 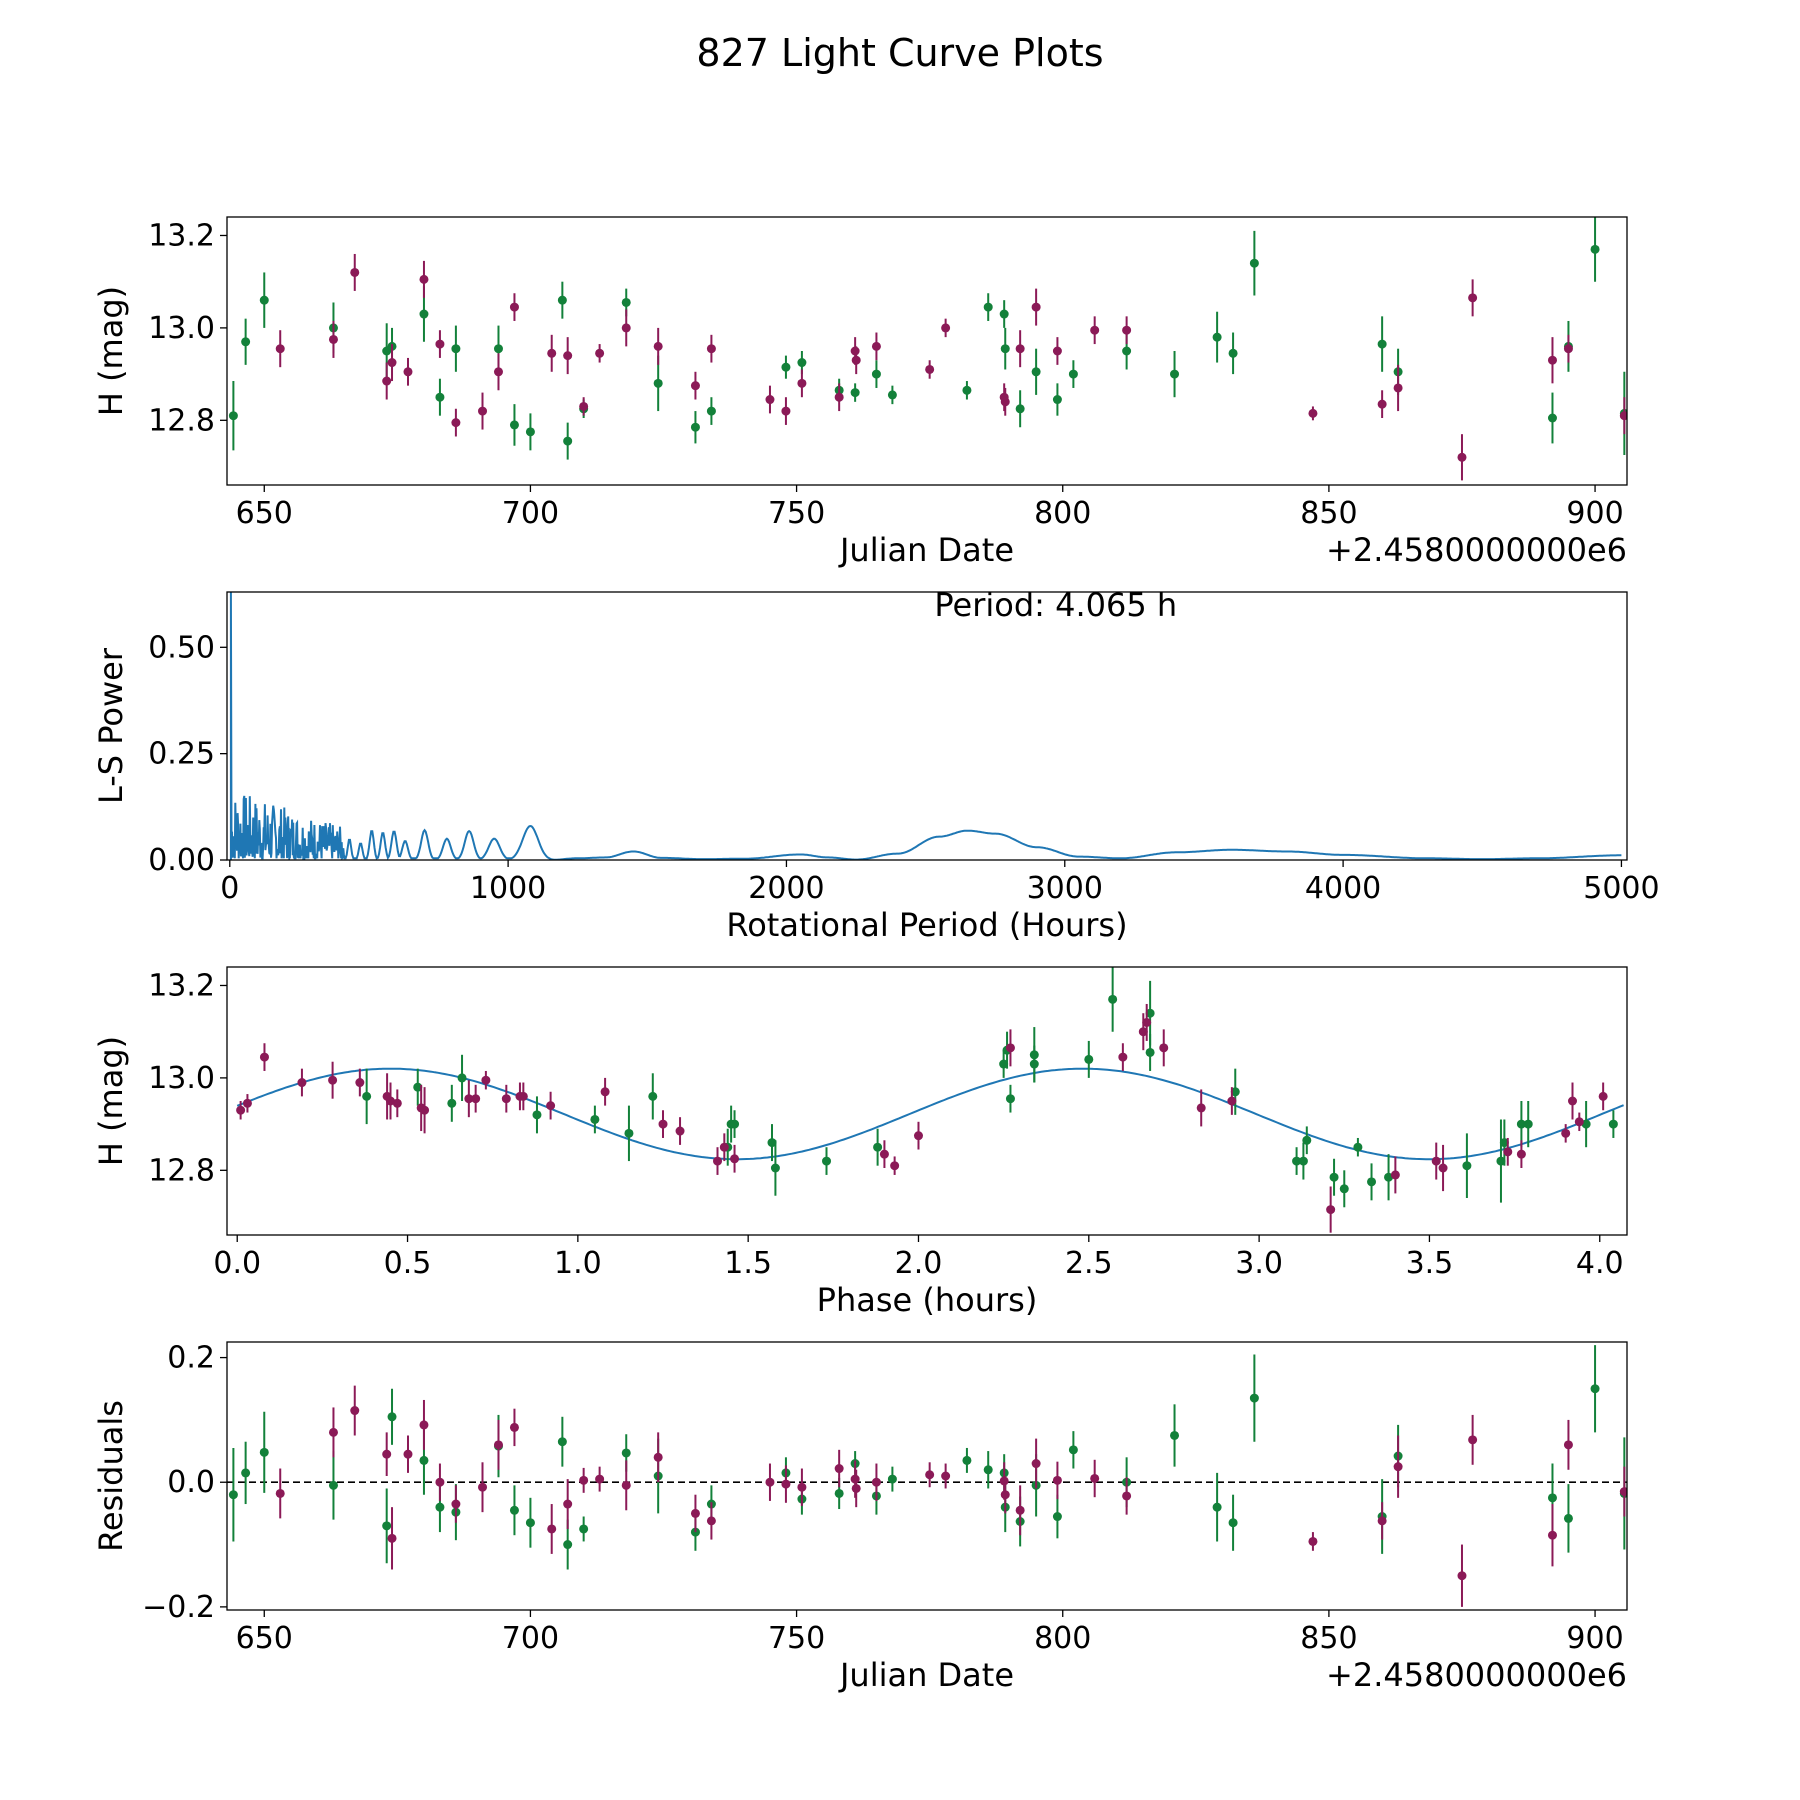 I want to click on phased-model-curve, so click(x=930, y=1114).